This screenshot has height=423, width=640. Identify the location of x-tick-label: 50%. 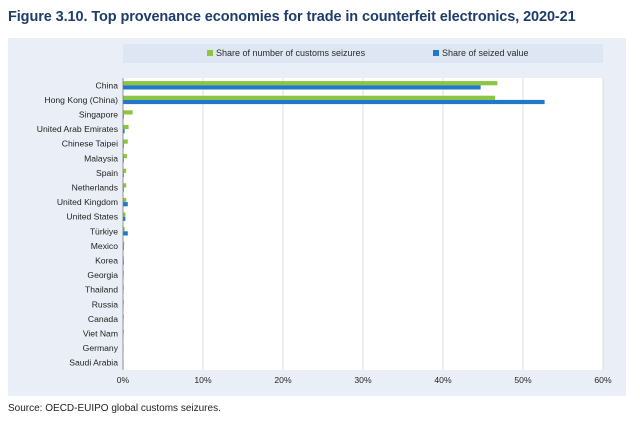
(523, 380).